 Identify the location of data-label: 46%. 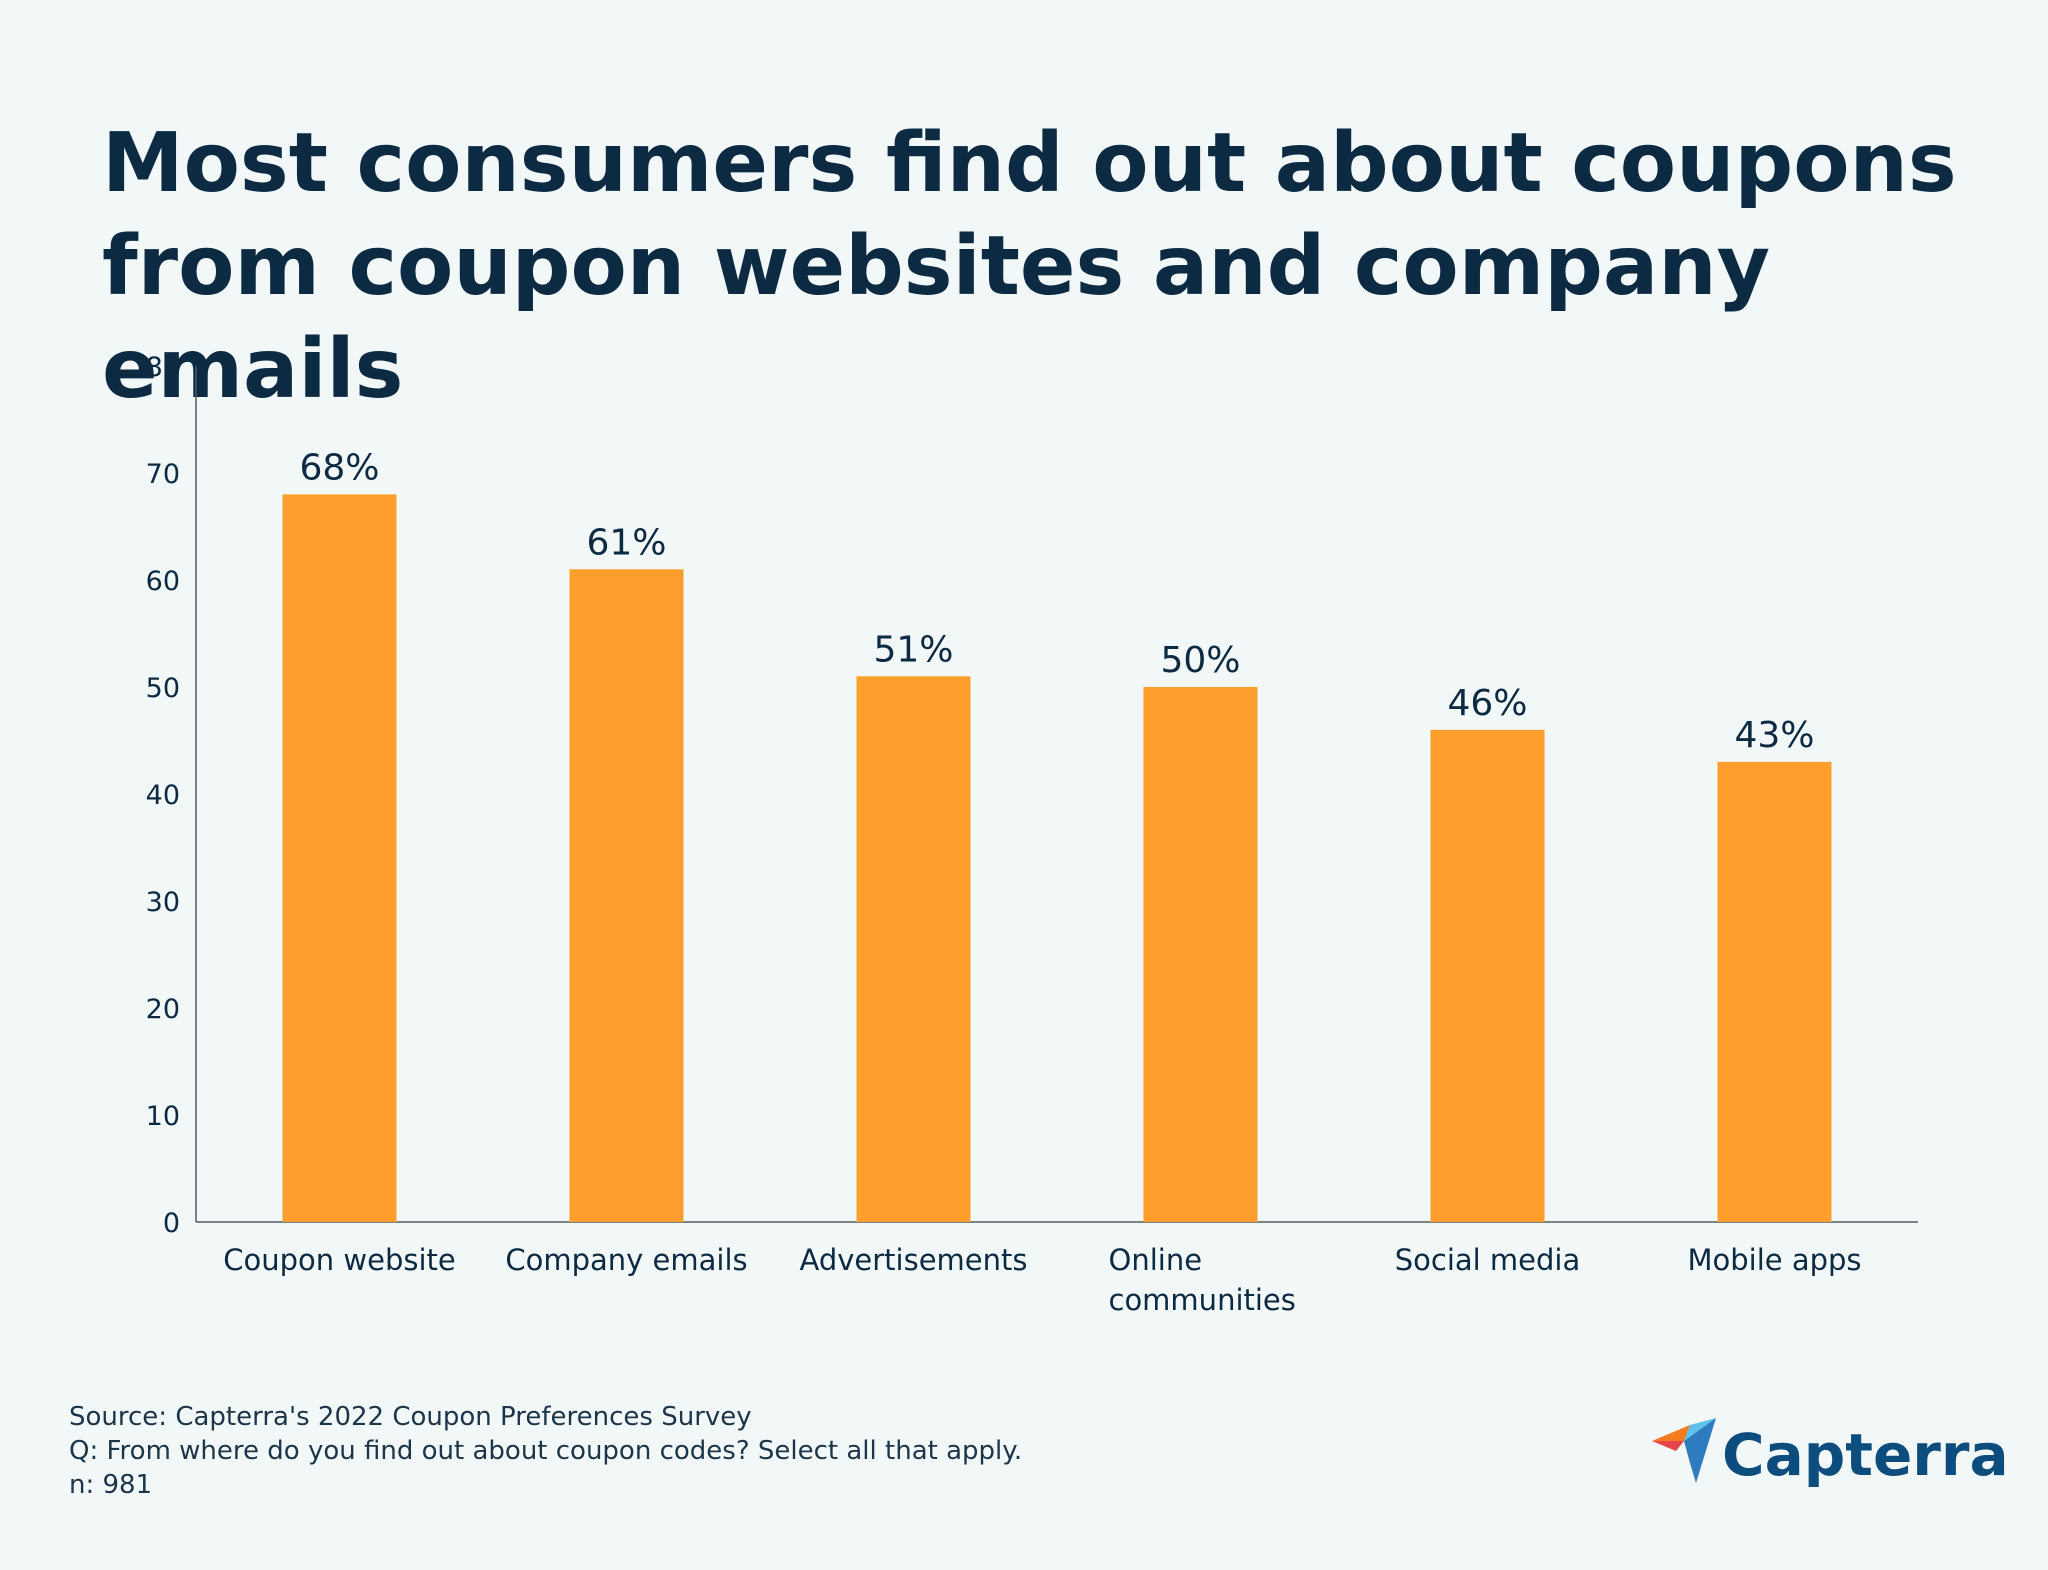
(1487, 703).